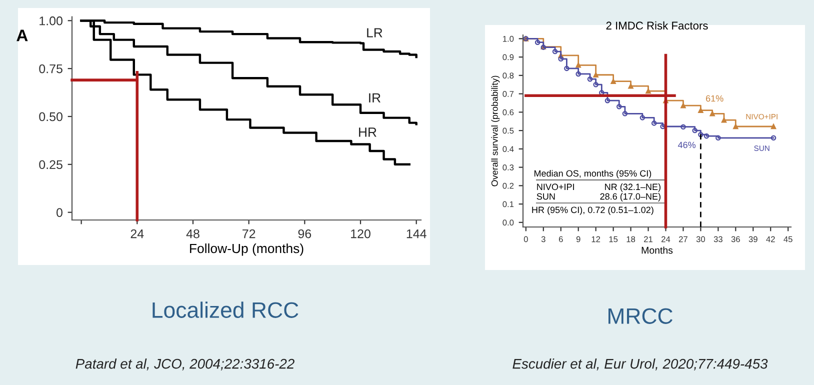 The height and width of the screenshot is (385, 814). What do you see at coordinates (508, 112) in the screenshot?
I see `y-tick-label: 0.6` at bounding box center [508, 112].